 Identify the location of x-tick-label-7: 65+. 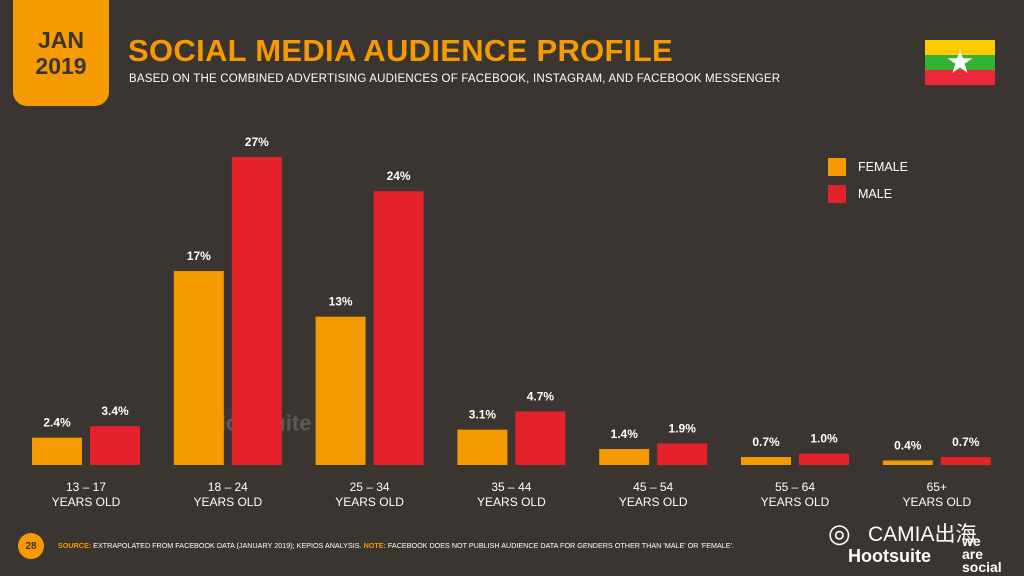
(937, 487).